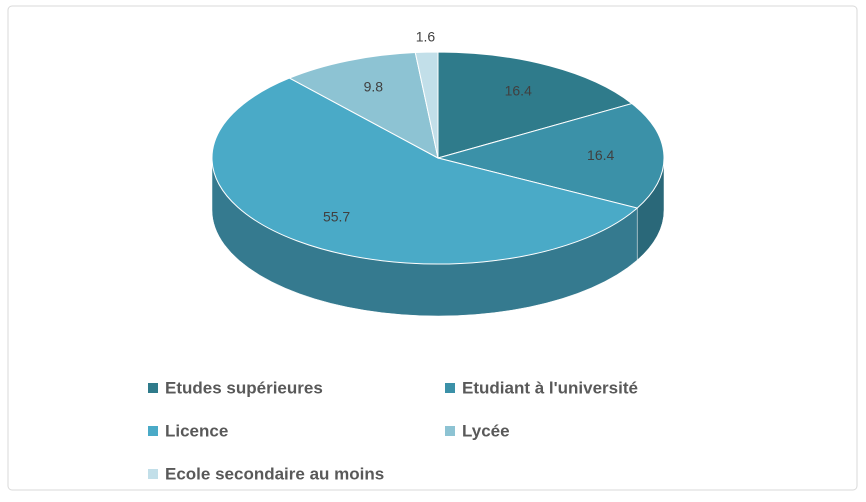 This screenshot has width=866, height=502. What do you see at coordinates (426, 36) in the screenshot?
I see `data-label: 1.6` at bounding box center [426, 36].